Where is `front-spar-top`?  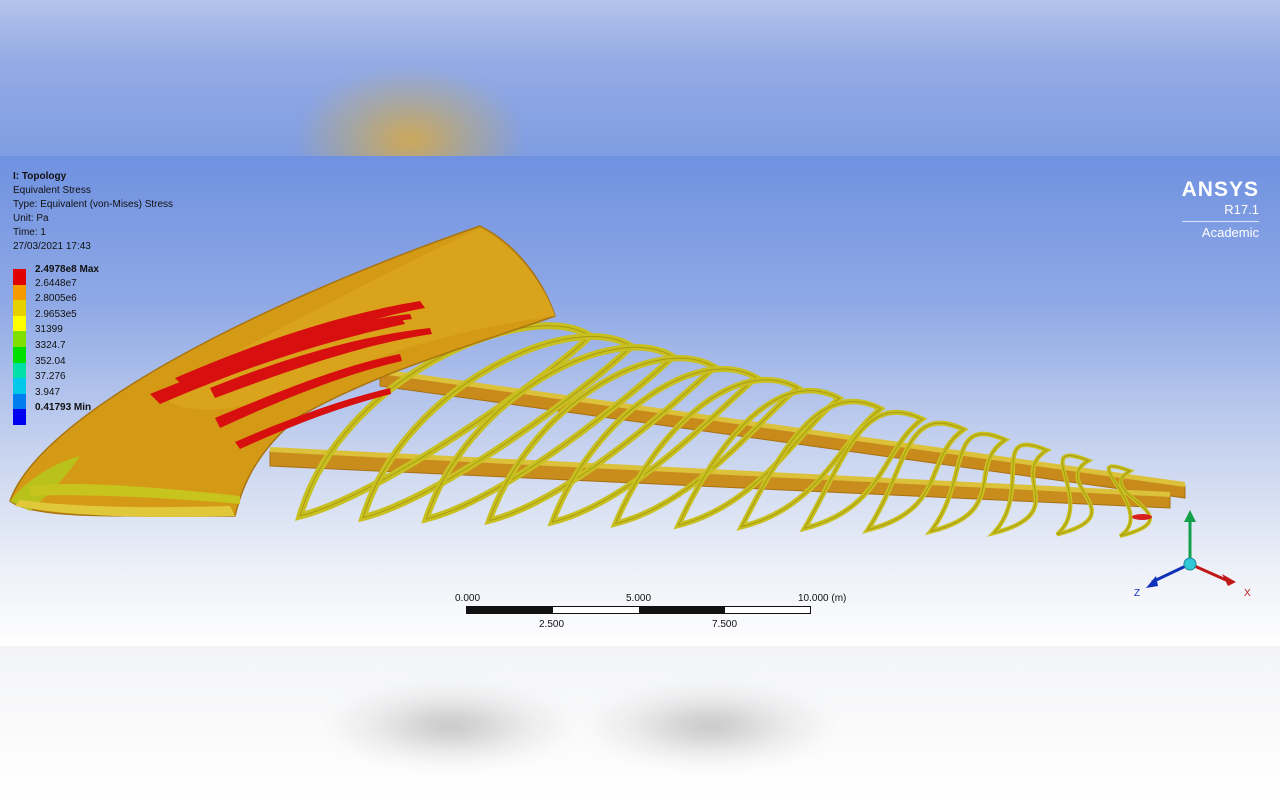
front-spar-top is located at coordinates (720, 472).